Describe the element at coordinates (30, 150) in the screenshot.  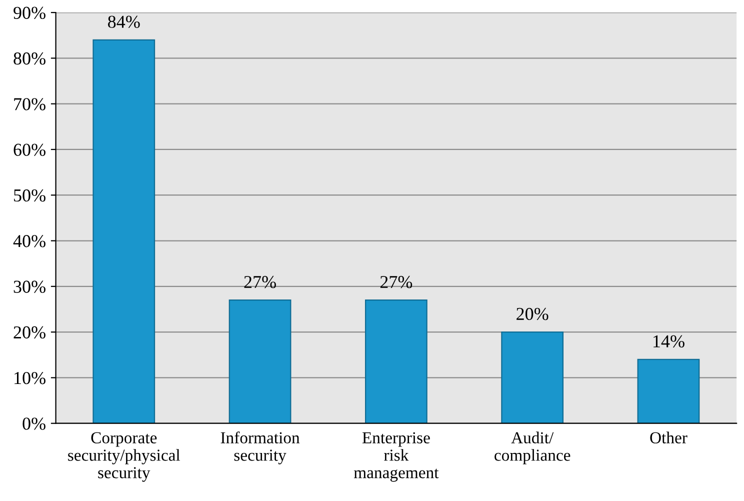
I see `y-tick-label: 60%` at that location.